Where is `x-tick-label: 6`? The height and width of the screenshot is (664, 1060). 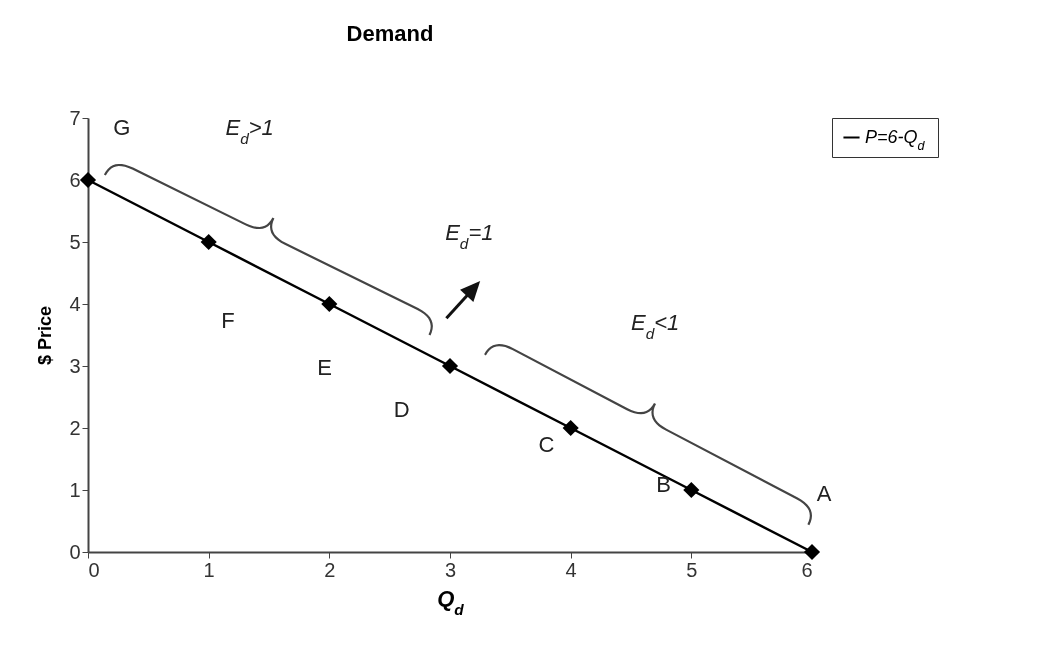 x-tick-label: 6 is located at coordinates (807, 569).